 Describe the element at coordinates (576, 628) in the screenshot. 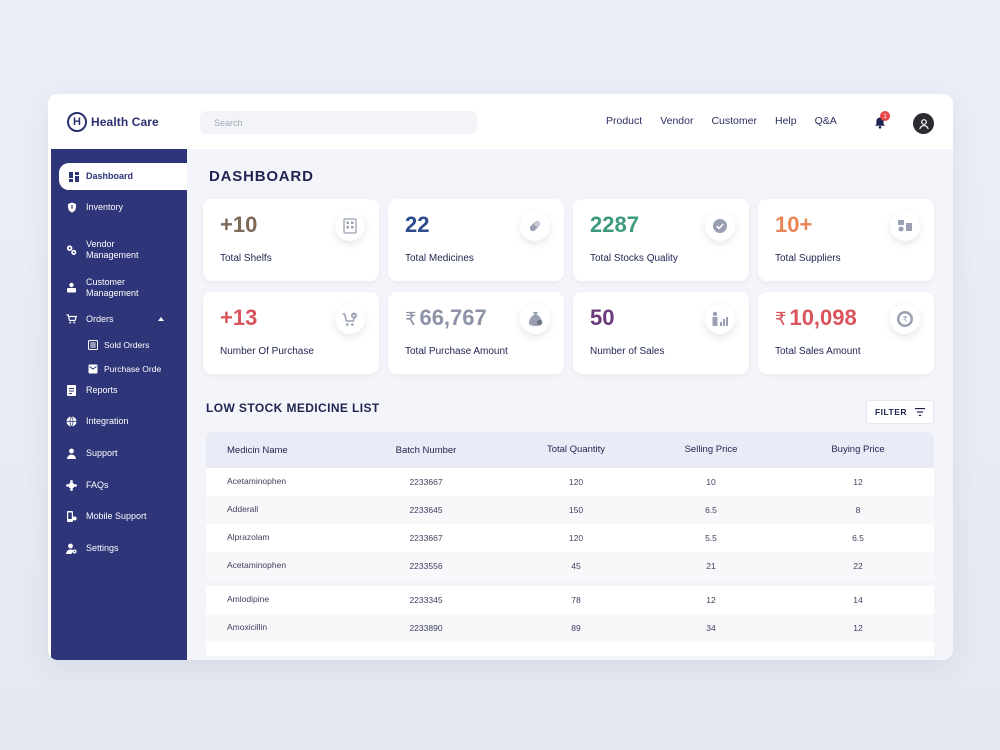

I see `cell-total-quantity: 89` at that location.